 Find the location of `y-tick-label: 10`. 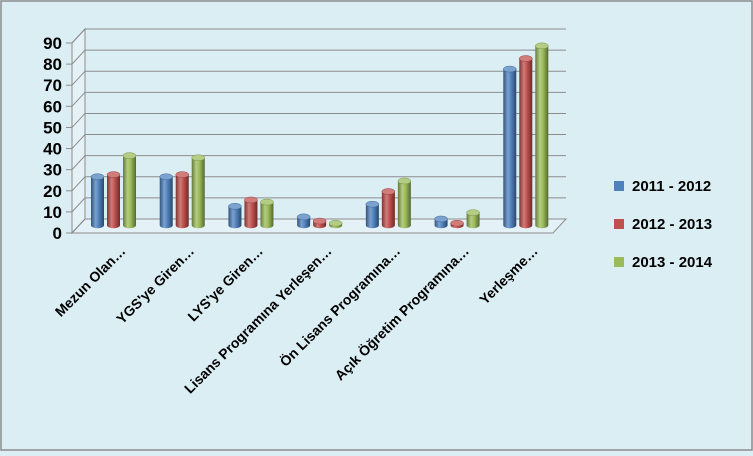

y-tick-label: 10 is located at coordinates (52, 212).